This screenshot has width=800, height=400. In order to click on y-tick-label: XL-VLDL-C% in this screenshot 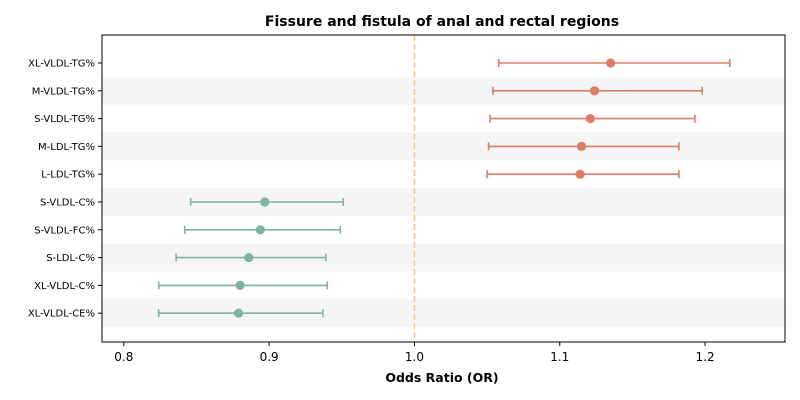, I will do `click(64, 286)`.